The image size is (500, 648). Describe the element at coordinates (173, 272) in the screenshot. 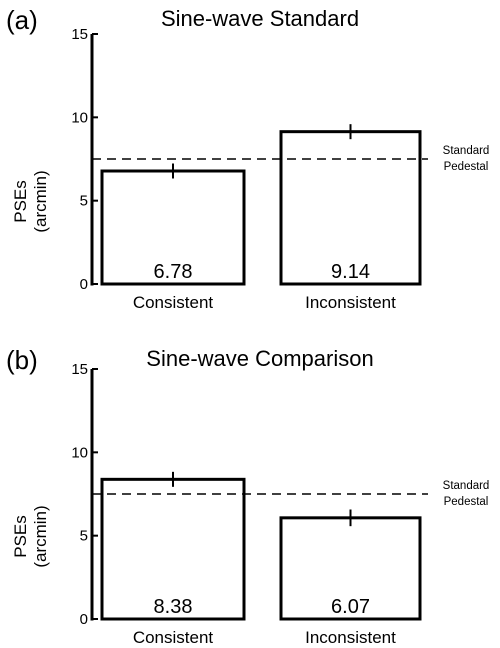

I see `panel-a-value-label: 6.78` at that location.